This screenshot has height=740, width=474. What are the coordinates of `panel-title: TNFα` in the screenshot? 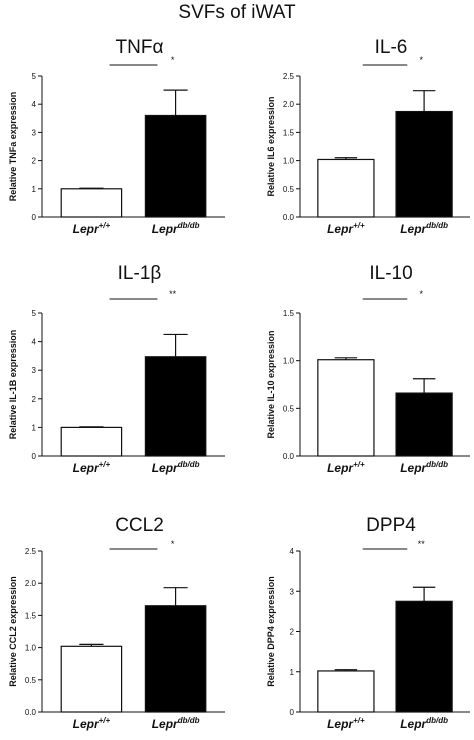 It's located at (140, 47).